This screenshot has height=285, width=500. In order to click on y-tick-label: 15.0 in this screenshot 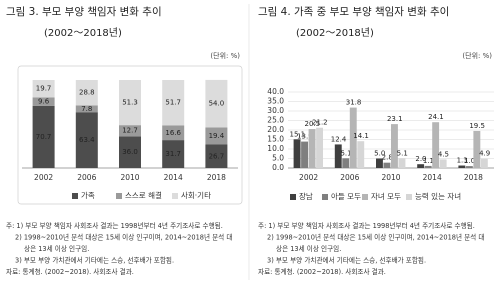, I will do `click(275, 139)`.